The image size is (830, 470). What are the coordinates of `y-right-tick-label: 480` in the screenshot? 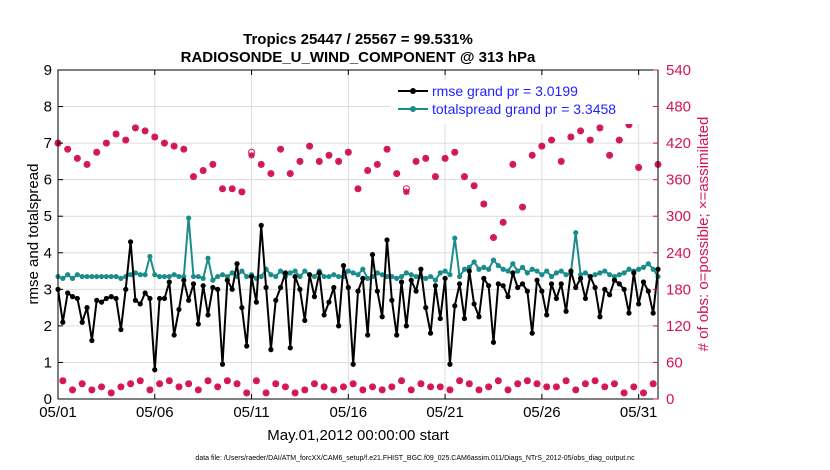 It's located at (678, 107).